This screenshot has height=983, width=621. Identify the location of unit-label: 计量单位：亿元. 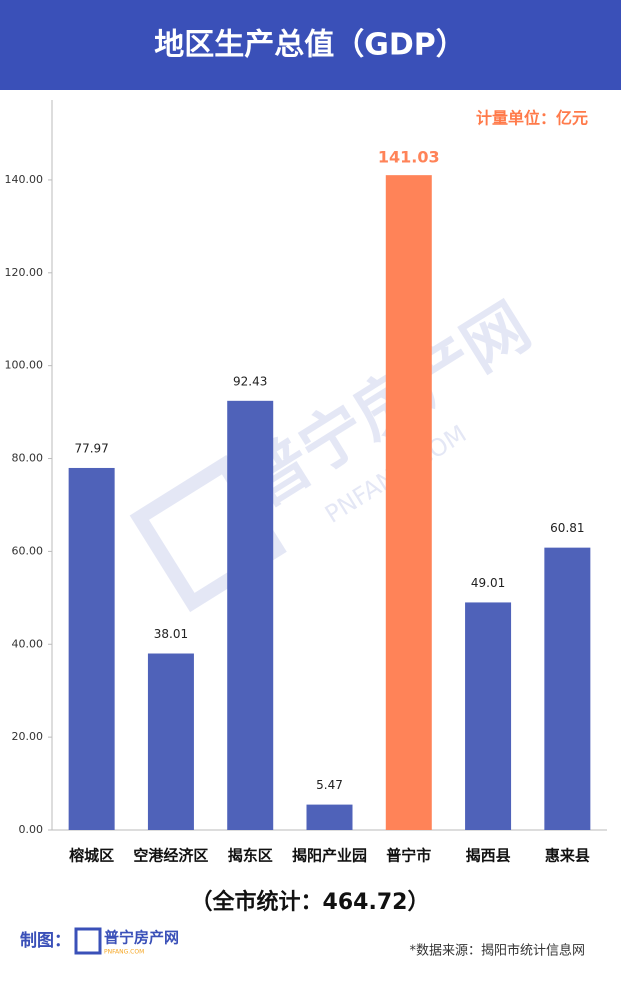
(532, 118).